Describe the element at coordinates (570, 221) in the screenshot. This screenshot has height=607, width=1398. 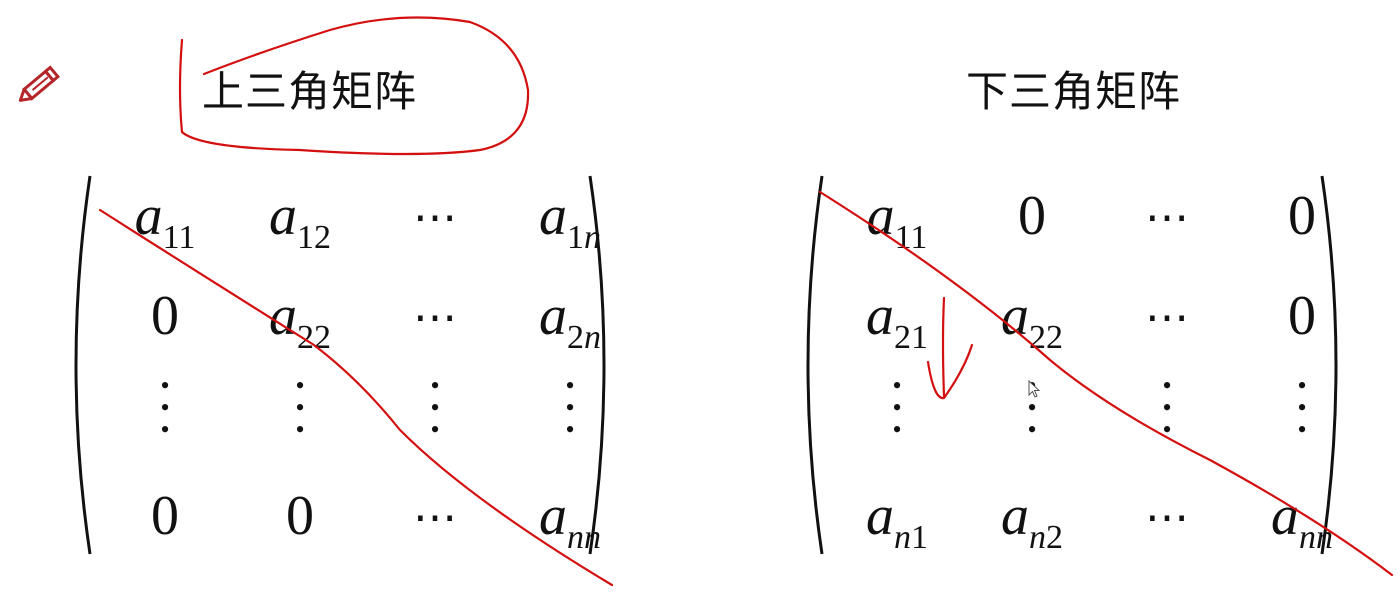
I see `matrix-entry: a1n` at that location.